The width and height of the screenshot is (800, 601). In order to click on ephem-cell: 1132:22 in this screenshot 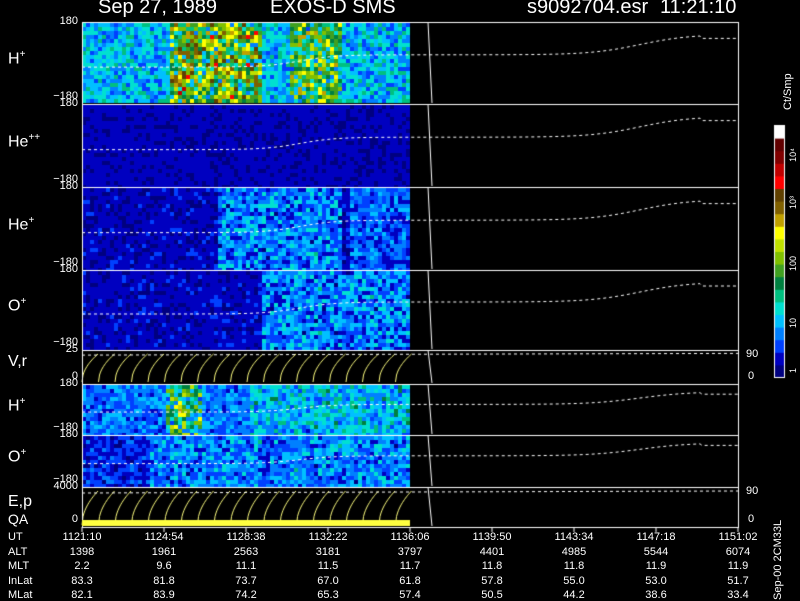, I will do `click(328, 537)`.